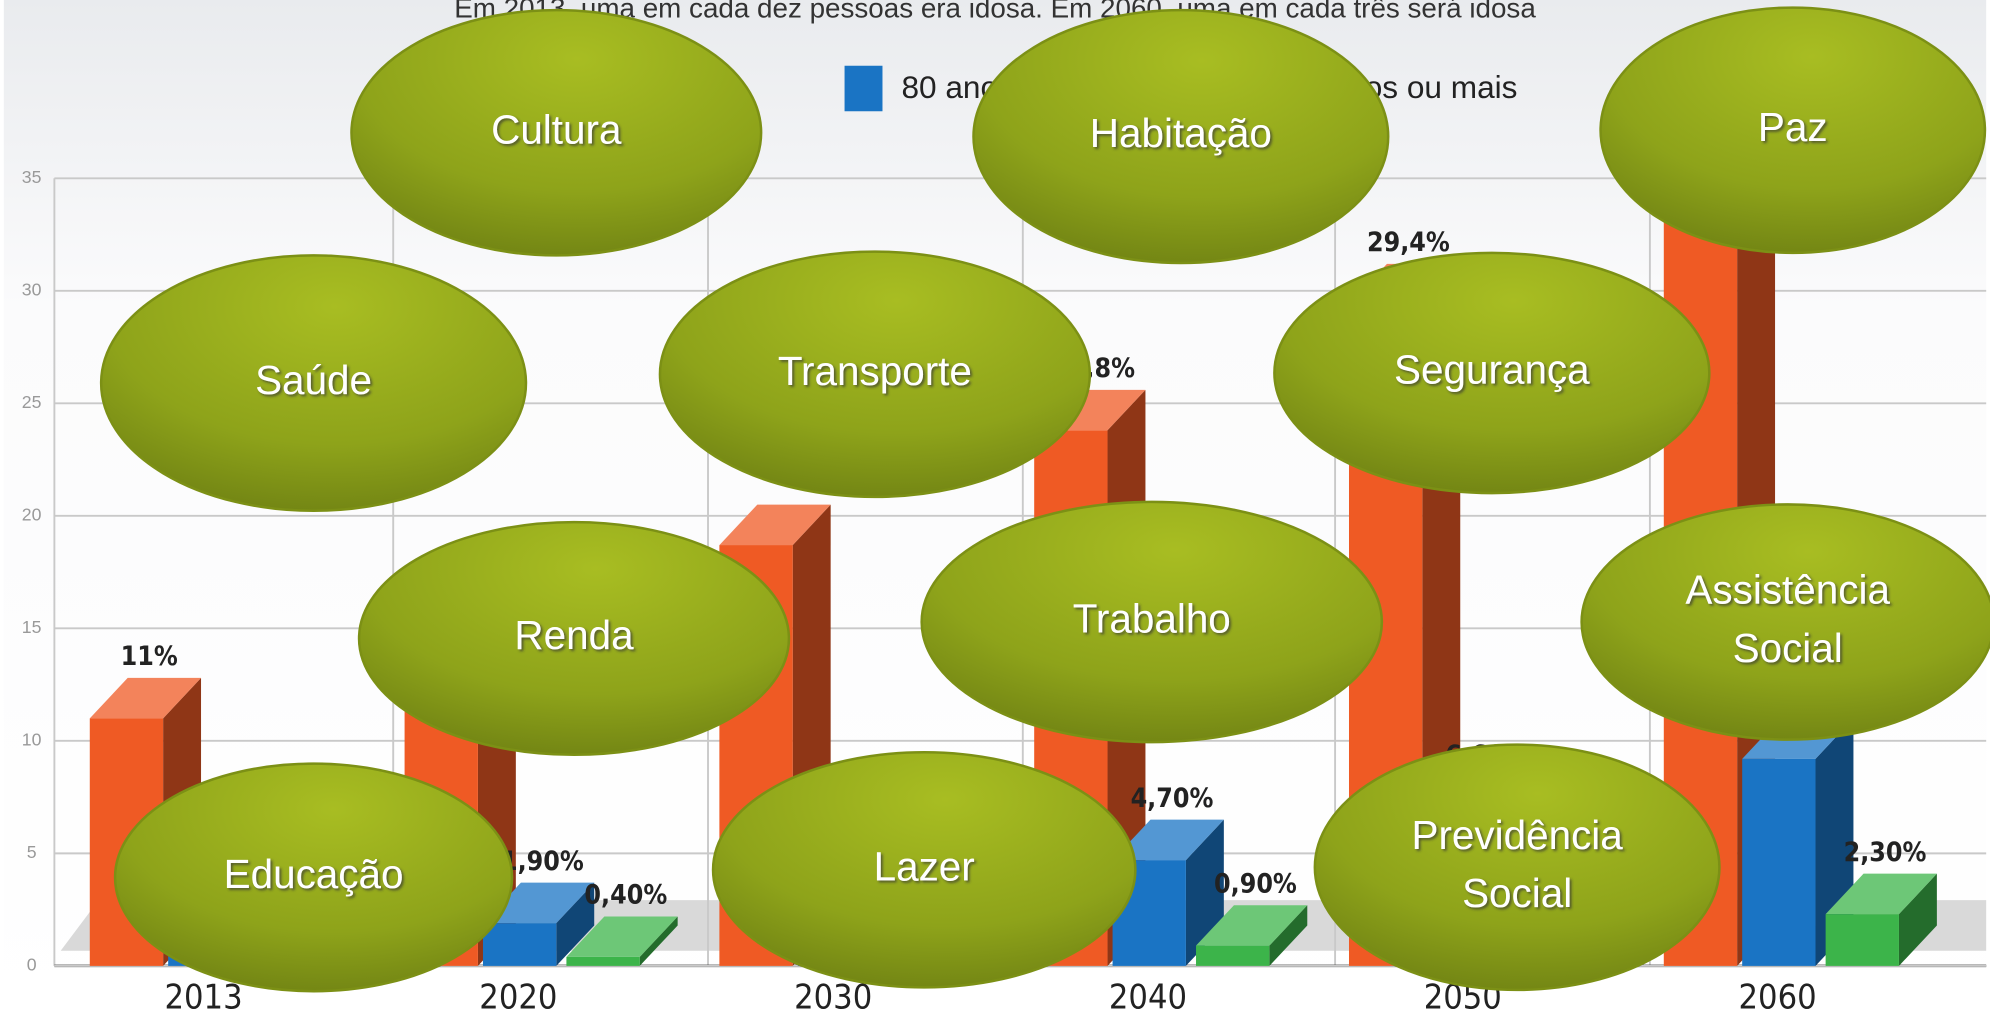 This screenshot has height=1019, width=1990. What do you see at coordinates (1787, 590) in the screenshot?
I see `topic-label: Assistência` at bounding box center [1787, 590].